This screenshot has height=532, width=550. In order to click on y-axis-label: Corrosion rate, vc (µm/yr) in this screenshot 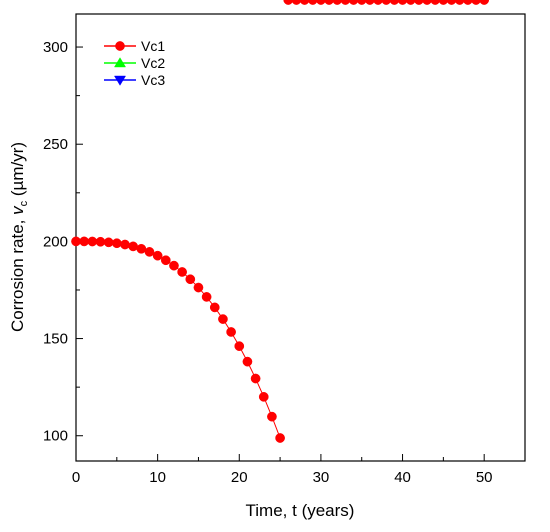, I will do `click(19, 237)`.